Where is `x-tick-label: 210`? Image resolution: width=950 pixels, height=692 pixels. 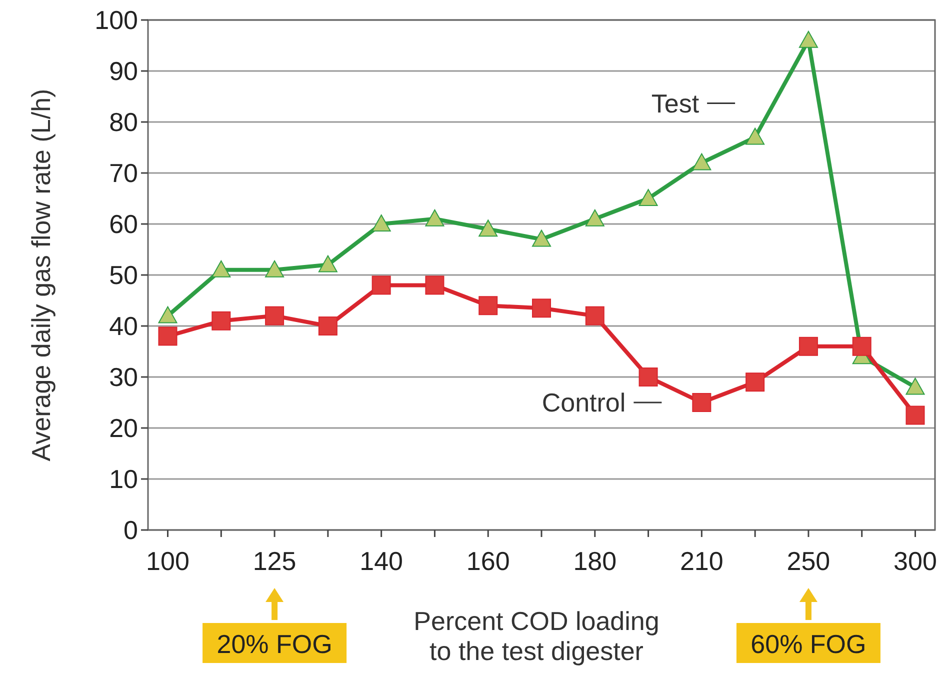 x-tick-label: 210 is located at coordinates (702, 561).